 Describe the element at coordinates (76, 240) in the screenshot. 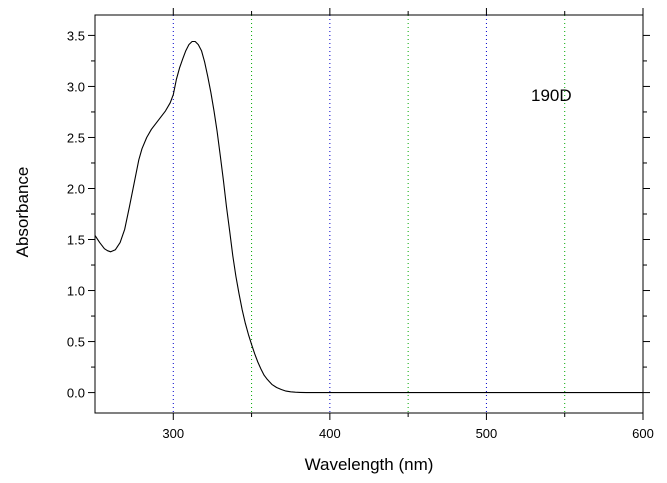

I see `y-tick-label-1.5: 1.5` at that location.